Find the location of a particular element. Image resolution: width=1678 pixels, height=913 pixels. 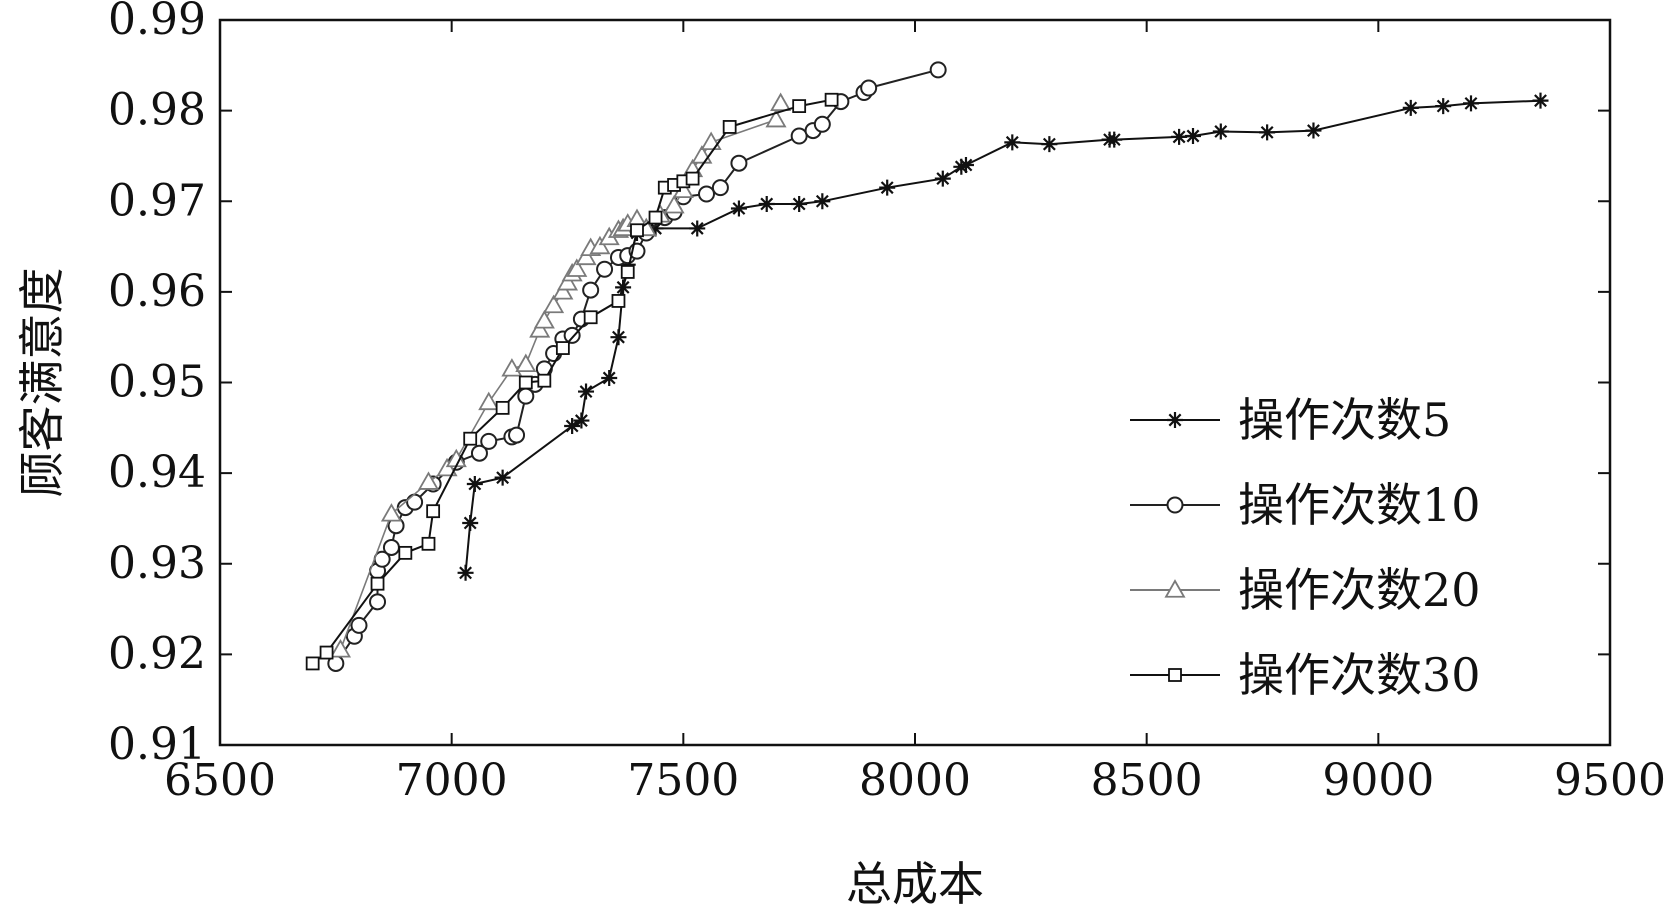

legend-marker-square is located at coordinates (1175, 675).